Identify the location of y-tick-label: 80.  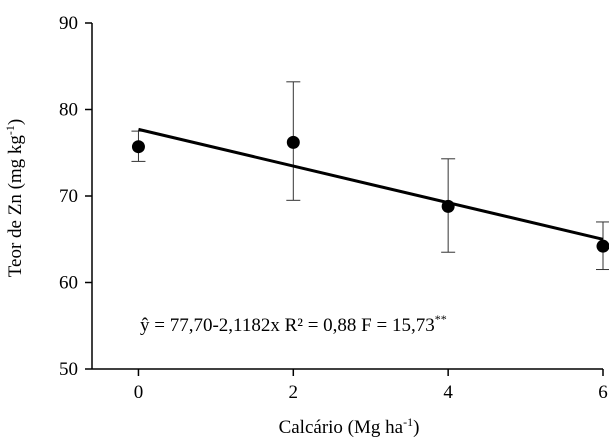
(68, 110).